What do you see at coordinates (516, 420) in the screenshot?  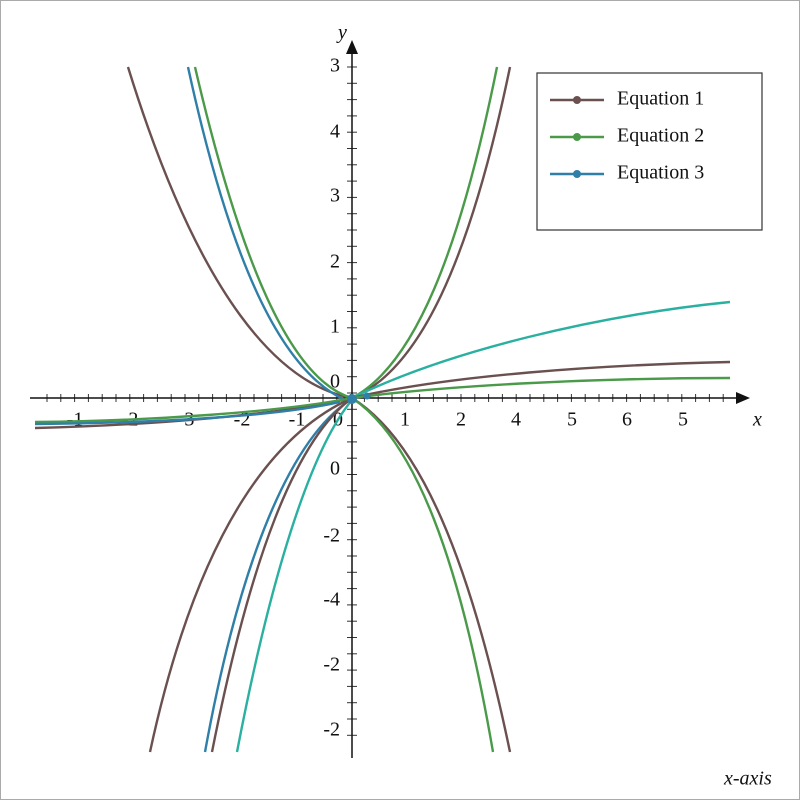 I see `x-tick-label: 4` at bounding box center [516, 420].